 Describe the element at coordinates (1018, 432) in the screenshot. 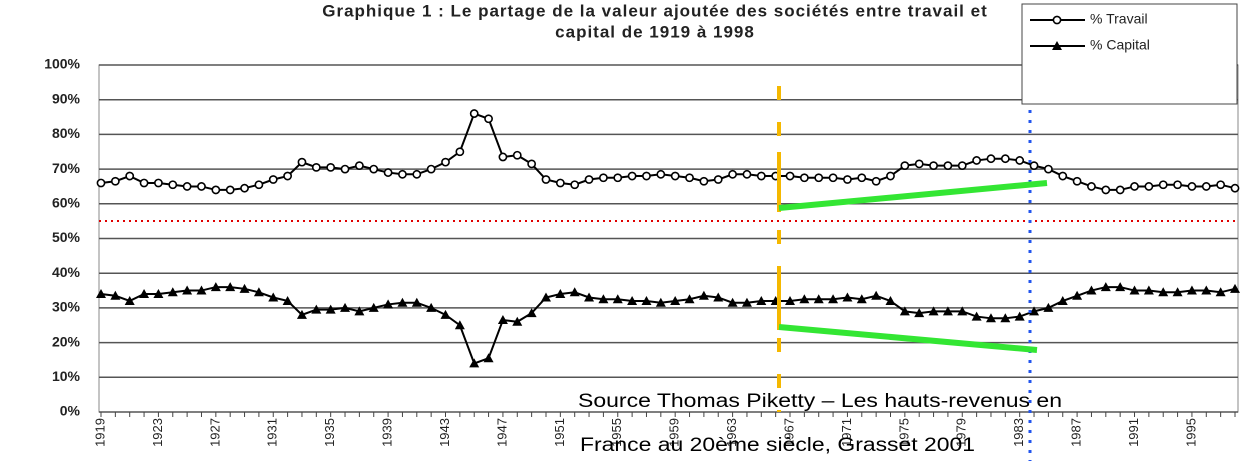

I see `x-tick-label: 1983` at that location.